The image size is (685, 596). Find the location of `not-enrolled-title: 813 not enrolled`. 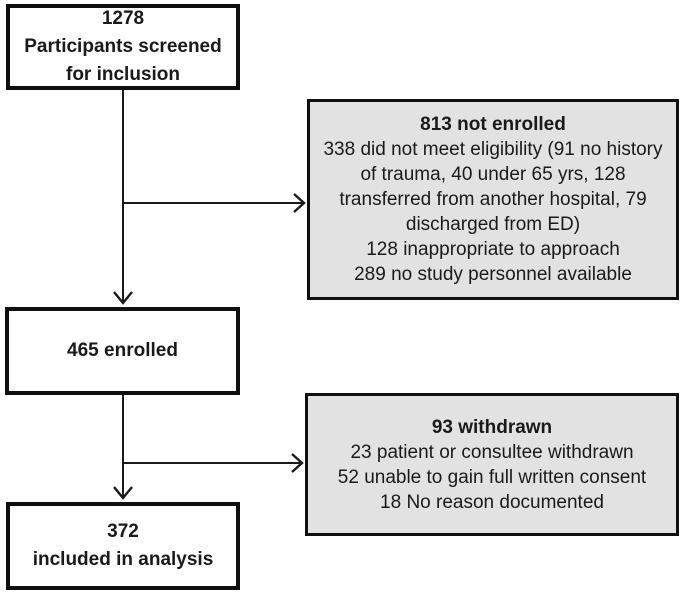

not-enrolled-title: 813 not enrolled is located at coordinates (493, 124).